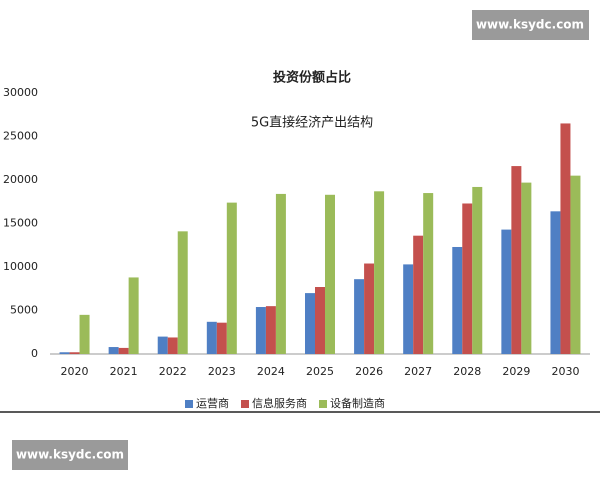  Describe the element at coordinates (418, 371) in the screenshot. I see `x-tick-label: 2027` at that location.